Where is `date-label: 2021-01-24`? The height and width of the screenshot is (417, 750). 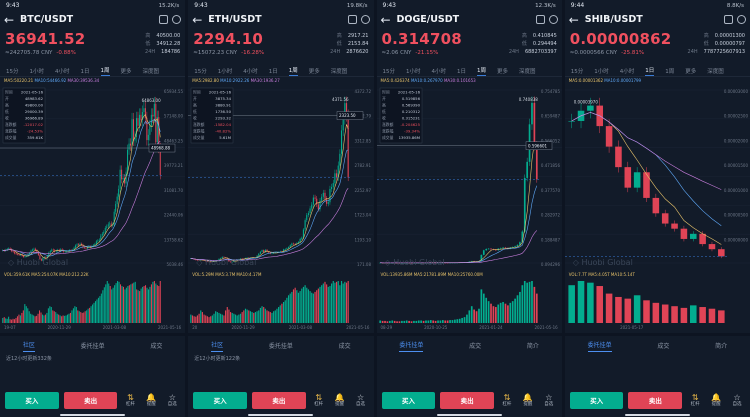
date-label: 2021-01-24 is located at coordinates (491, 327).